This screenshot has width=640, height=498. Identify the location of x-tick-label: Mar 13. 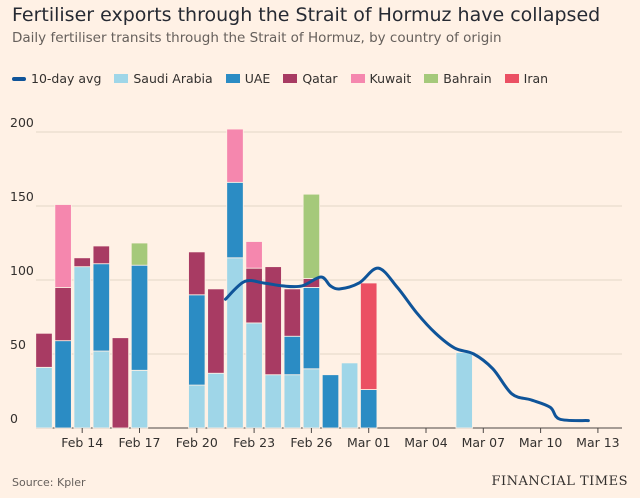
(597, 442).